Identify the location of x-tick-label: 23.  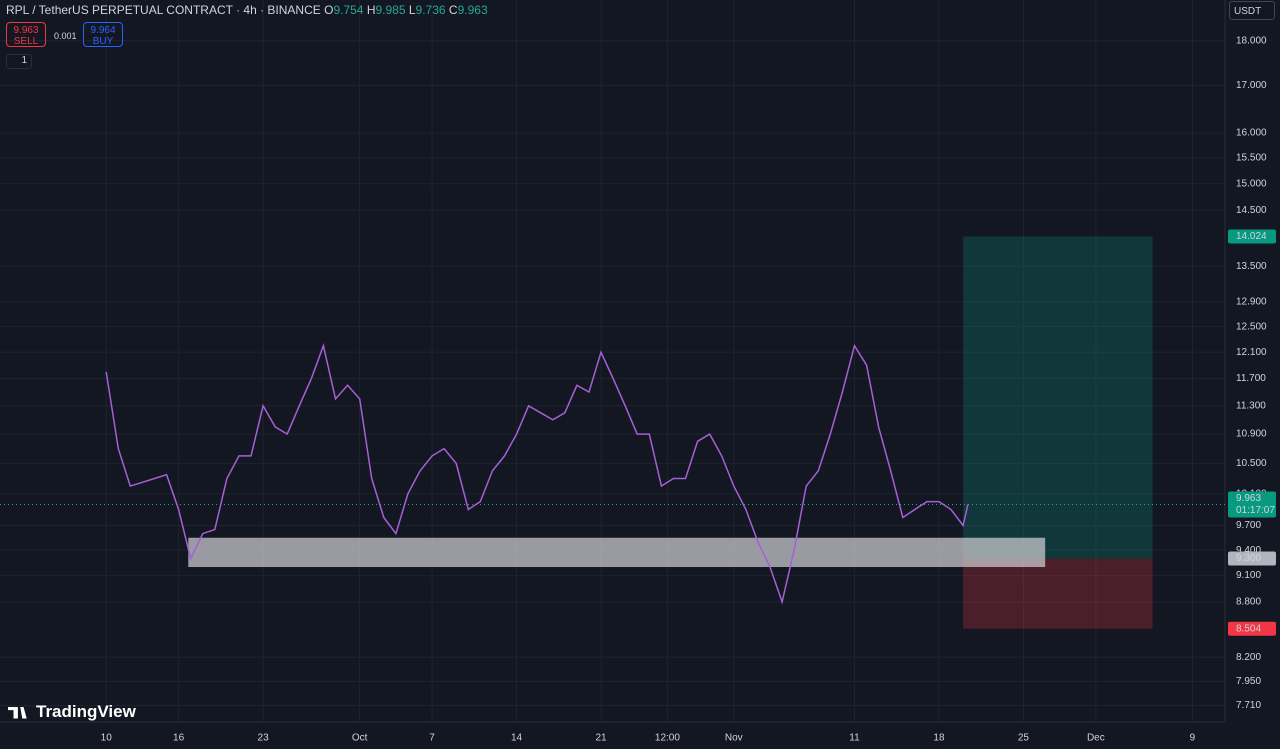
(264, 738).